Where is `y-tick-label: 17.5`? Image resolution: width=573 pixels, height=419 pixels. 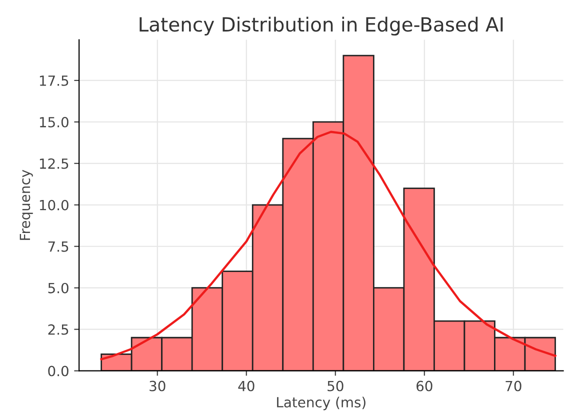 y-tick-label: 17.5 is located at coordinates (54, 81).